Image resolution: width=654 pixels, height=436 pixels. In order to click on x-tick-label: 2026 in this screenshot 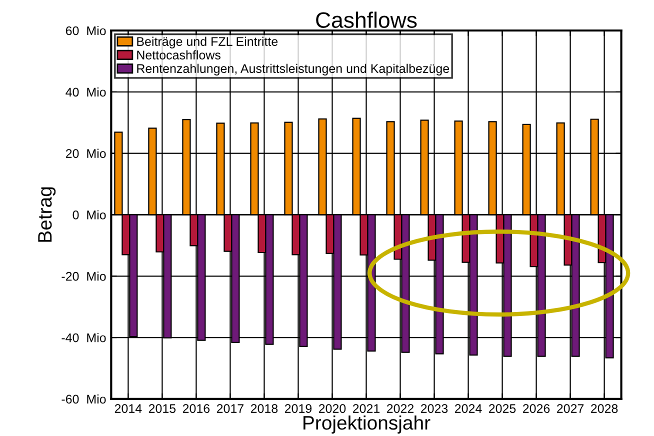, I will do `click(536, 408)`.